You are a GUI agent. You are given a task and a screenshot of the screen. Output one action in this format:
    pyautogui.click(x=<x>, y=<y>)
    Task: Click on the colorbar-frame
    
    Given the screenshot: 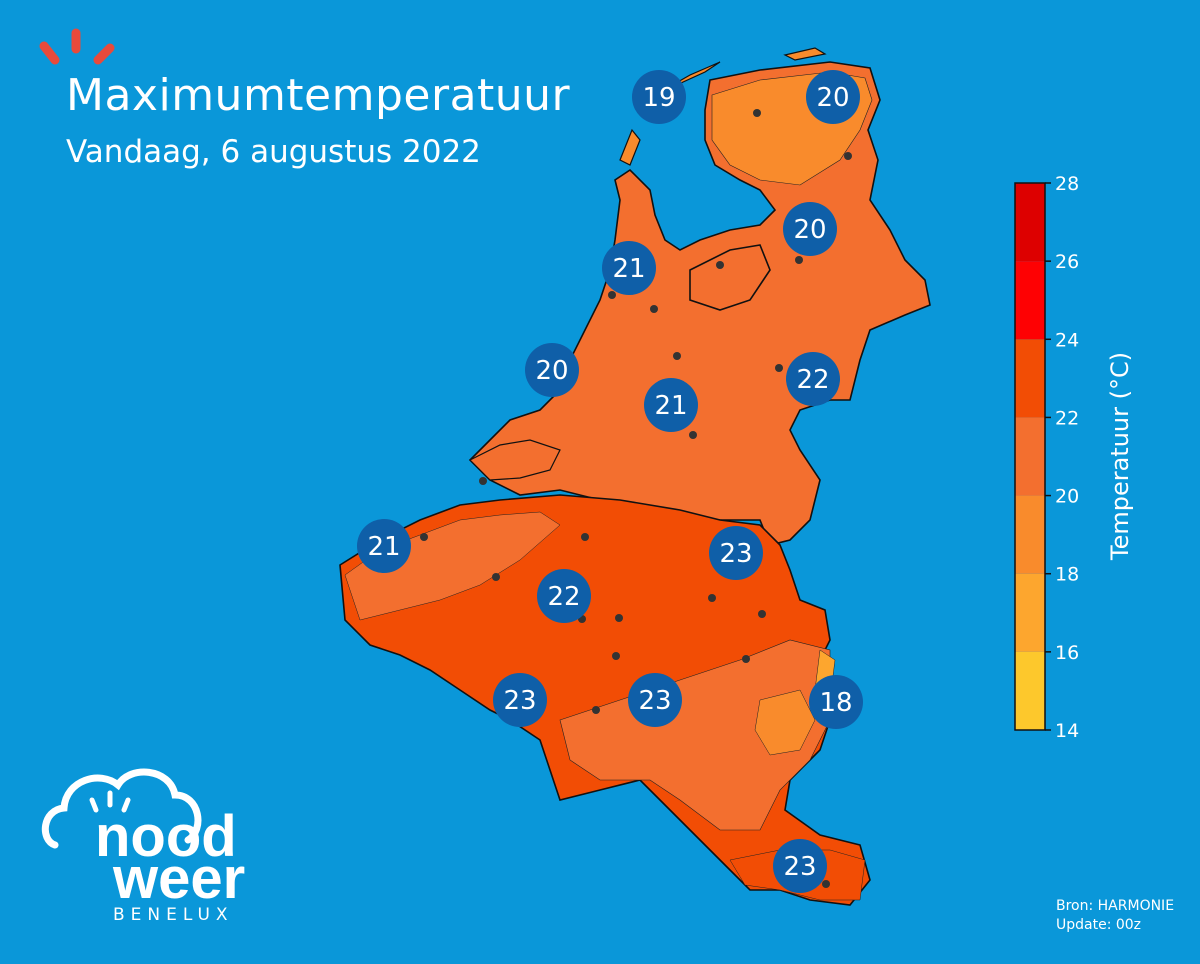 What is the action you would take?
    pyautogui.click(x=1030, y=456)
    